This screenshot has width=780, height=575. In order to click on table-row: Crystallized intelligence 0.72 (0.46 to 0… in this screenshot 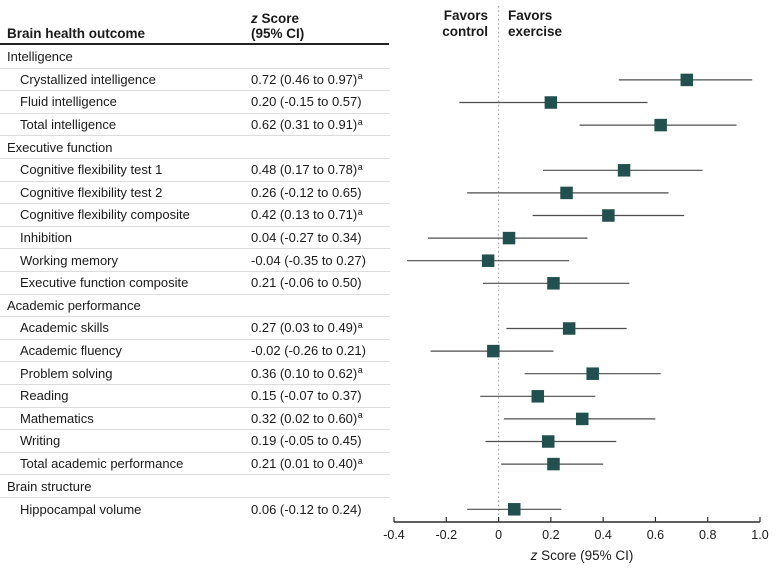, I will do `click(195, 80)`.